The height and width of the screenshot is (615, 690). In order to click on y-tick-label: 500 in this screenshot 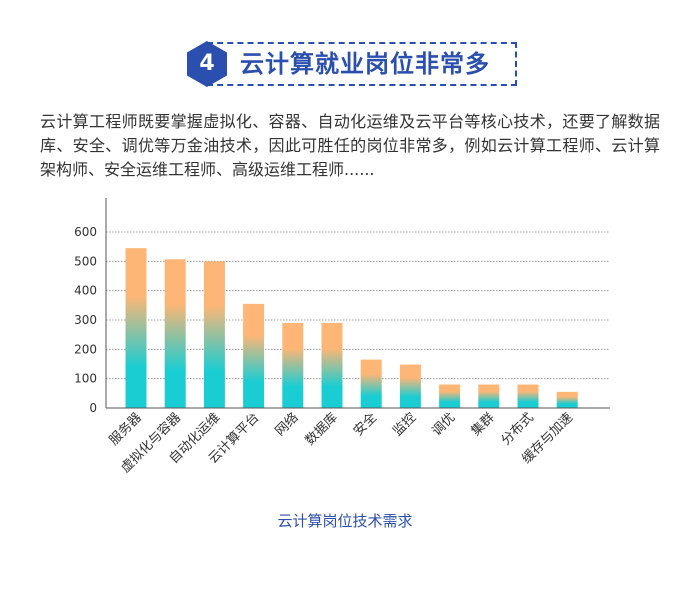, I will do `click(85, 261)`.